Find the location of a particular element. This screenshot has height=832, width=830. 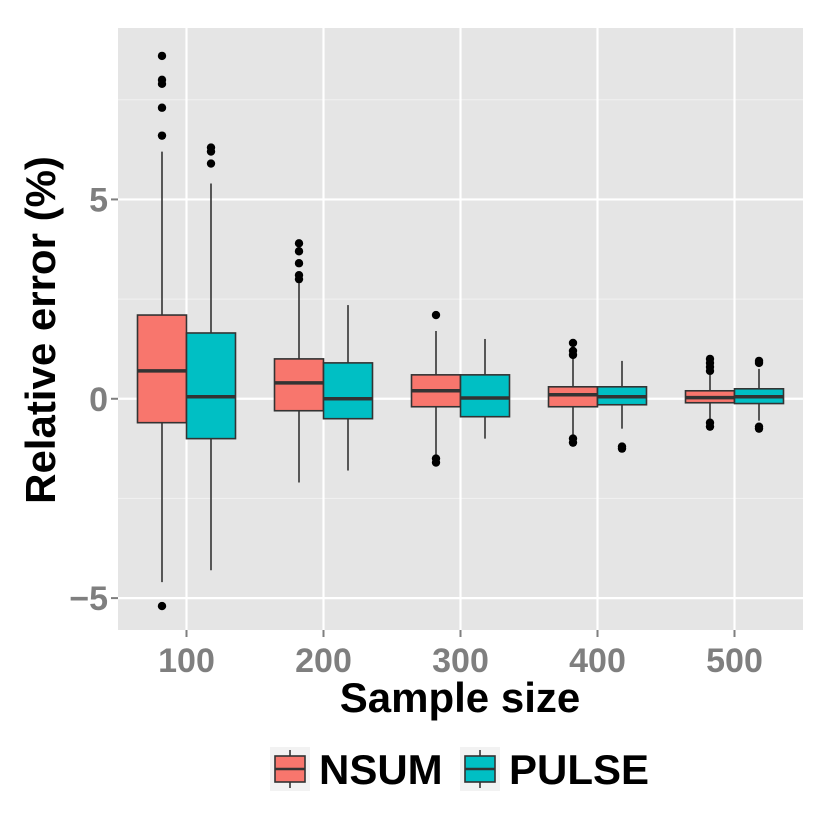

x-tick-label: 500 is located at coordinates (734, 661).